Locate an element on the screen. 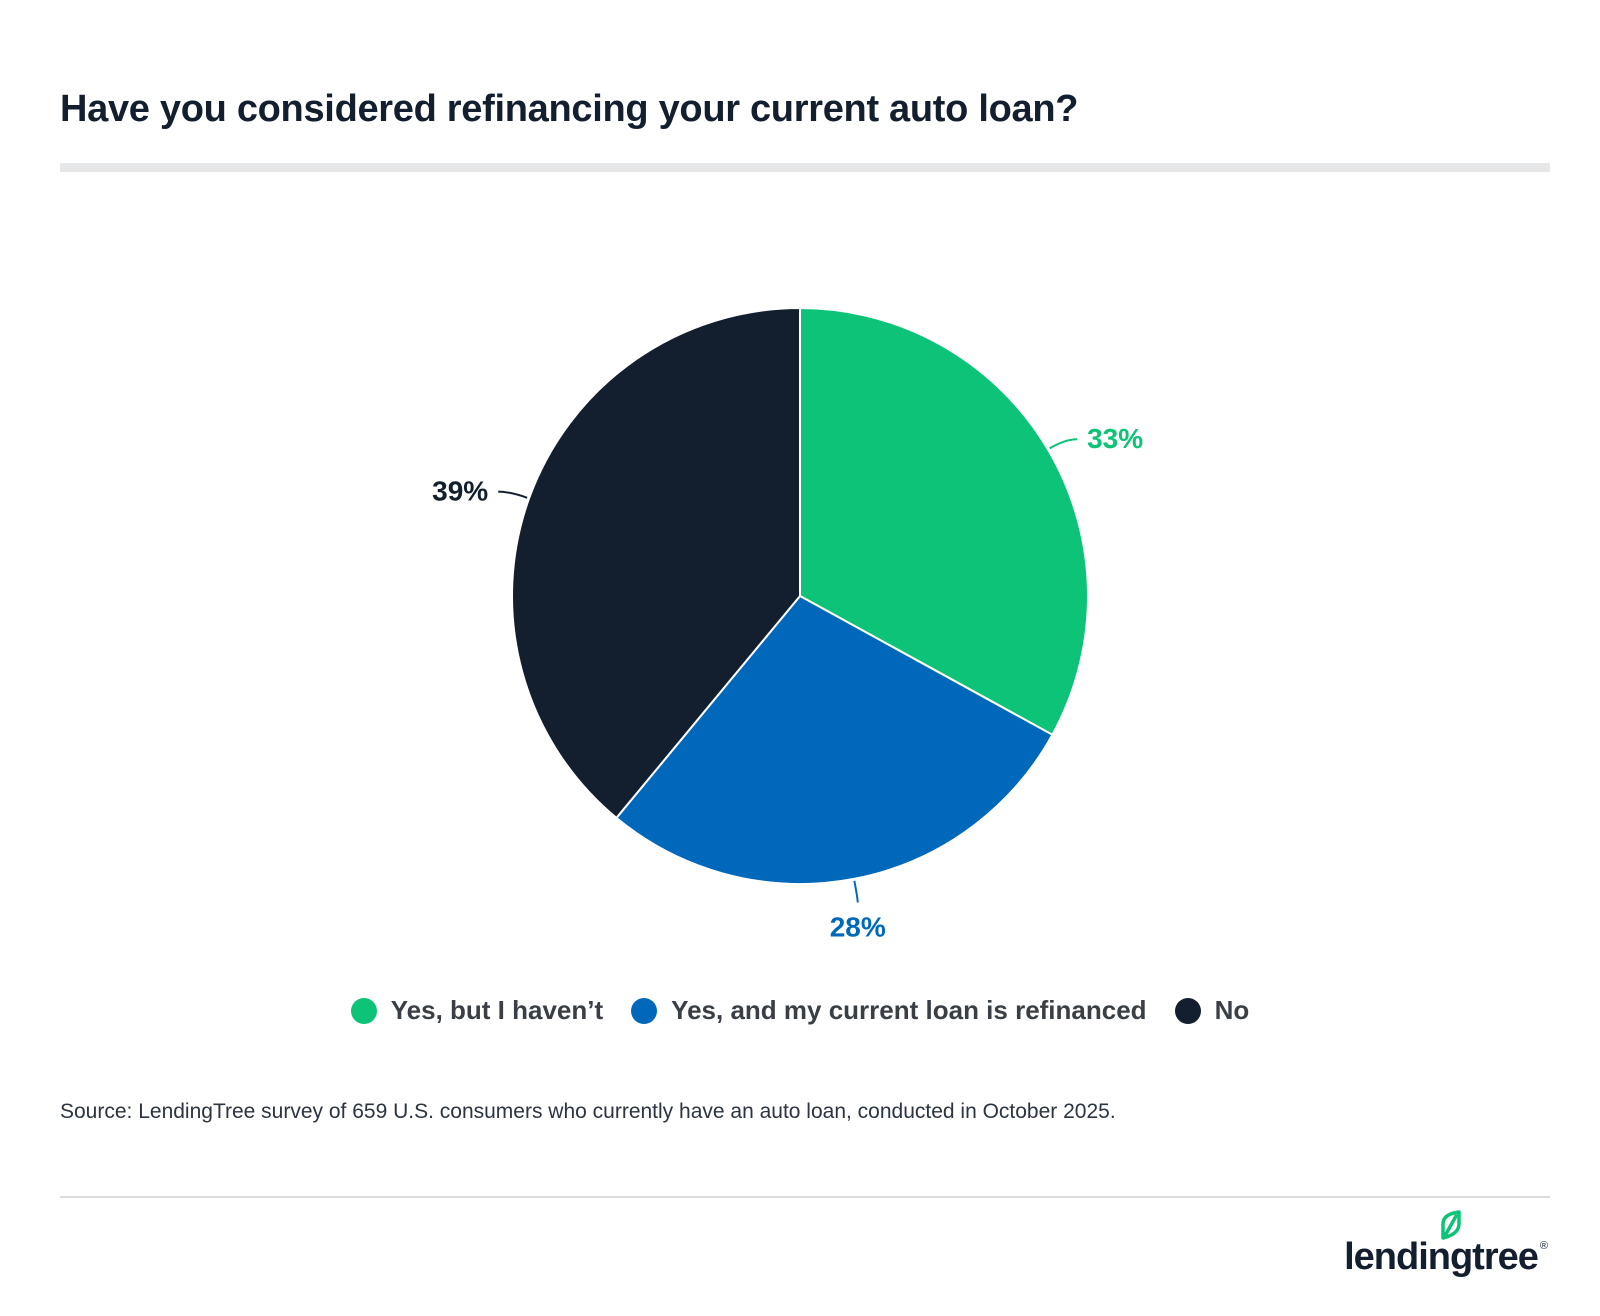 Image resolution: width=1600 pixels, height=1316 pixels. leader-line-yes-refinanced is located at coordinates (856, 891).